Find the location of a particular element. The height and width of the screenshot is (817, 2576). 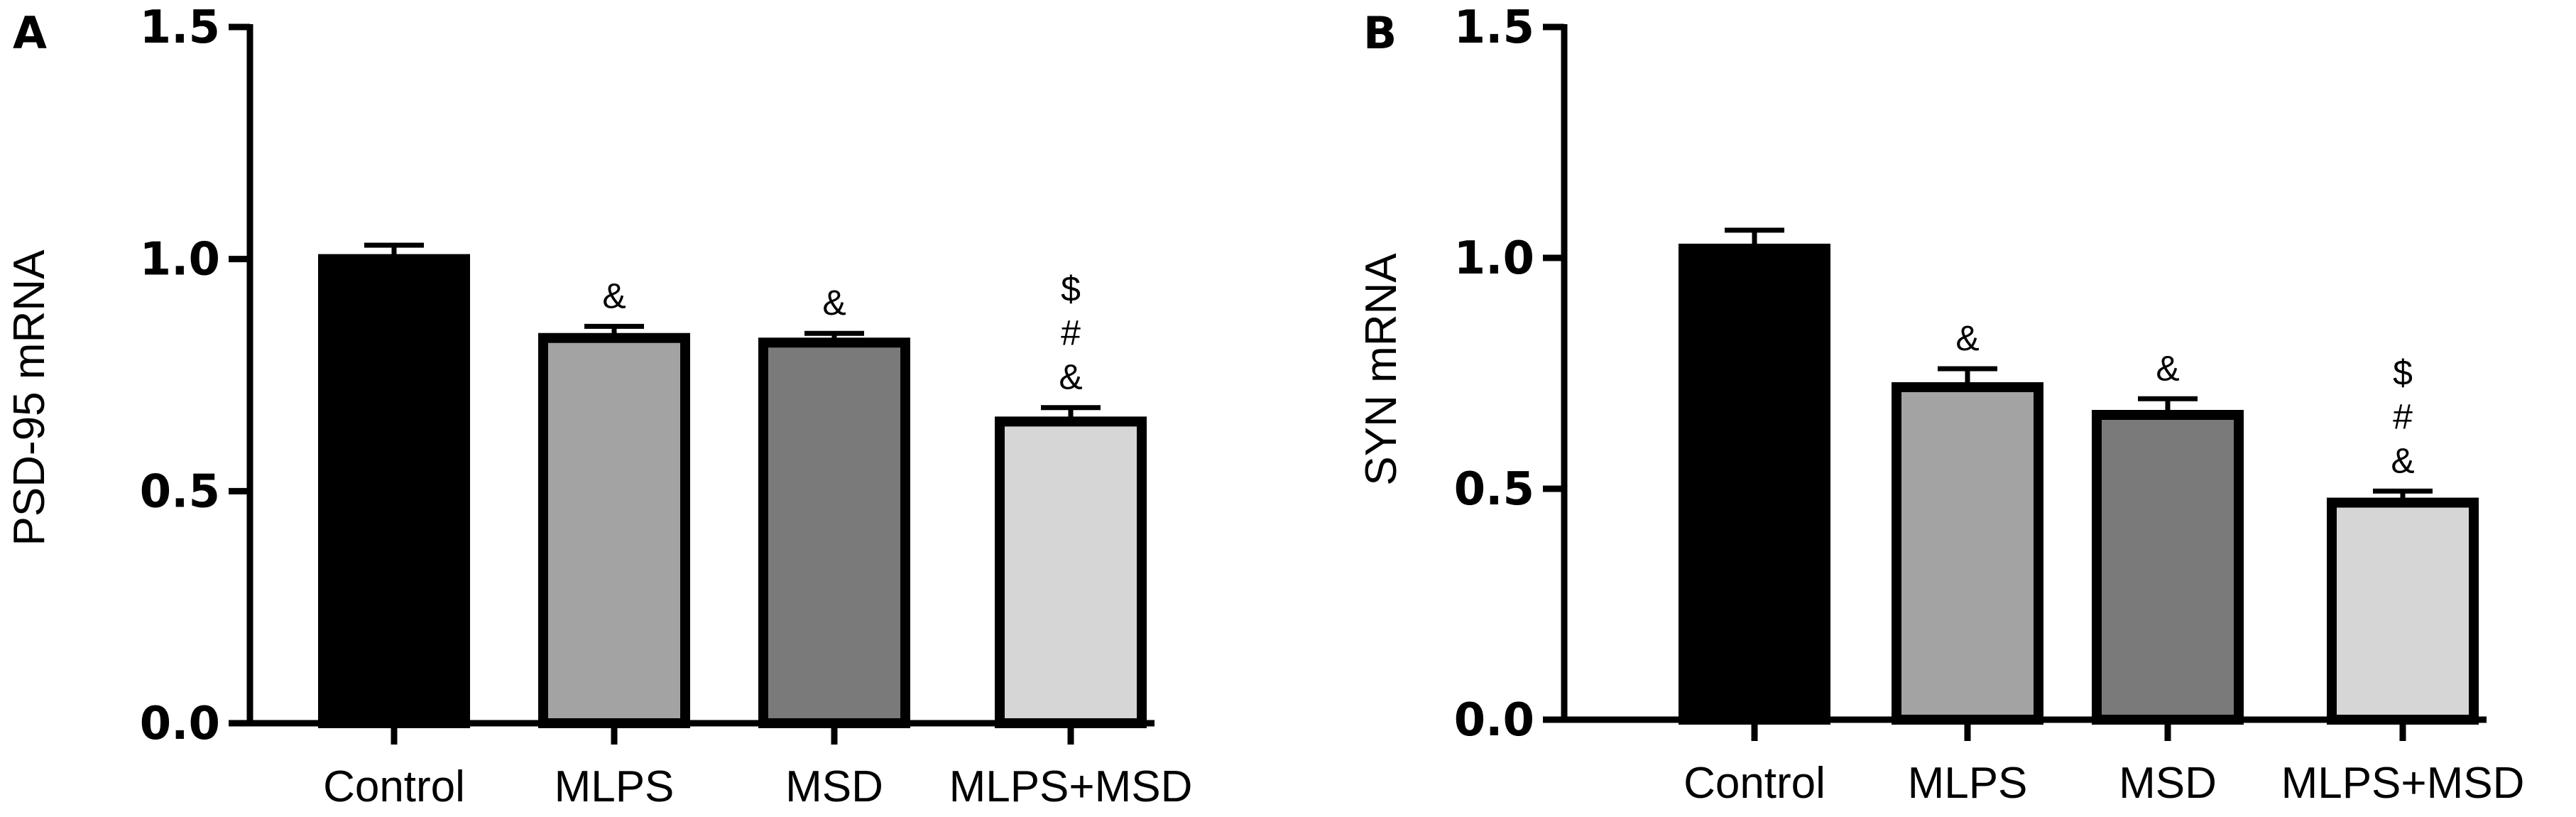

panel-1-category-label: MLPS+MSD is located at coordinates (1071, 786).